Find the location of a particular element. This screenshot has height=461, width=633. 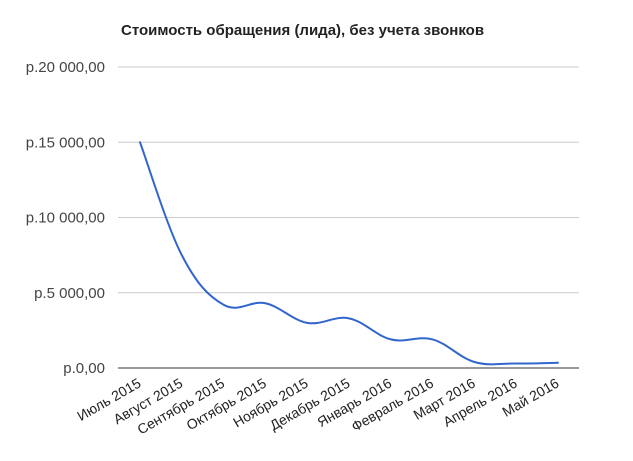

y-tick-label: р.15 000,00 is located at coordinates (65, 142).